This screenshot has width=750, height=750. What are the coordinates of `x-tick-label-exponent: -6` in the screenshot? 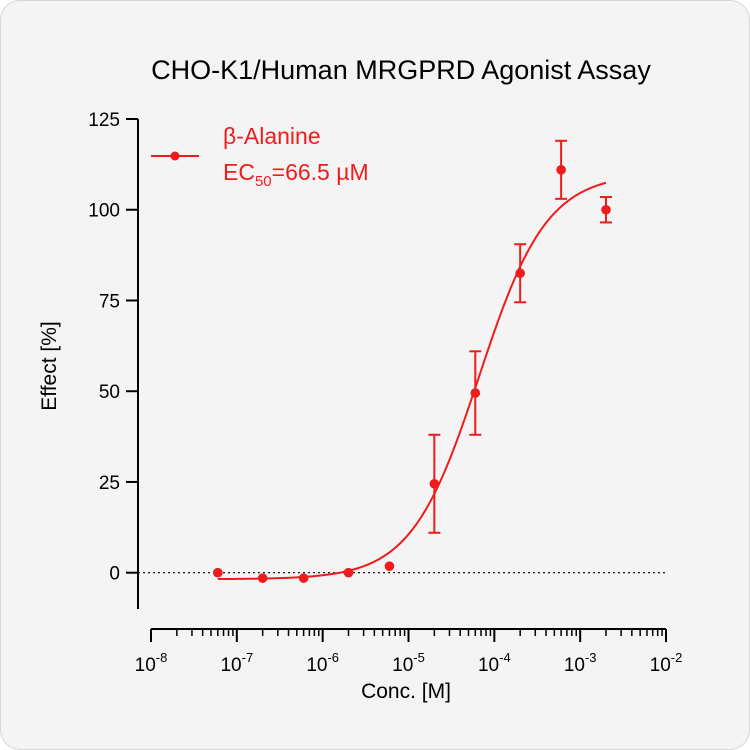 It's located at (333, 657).